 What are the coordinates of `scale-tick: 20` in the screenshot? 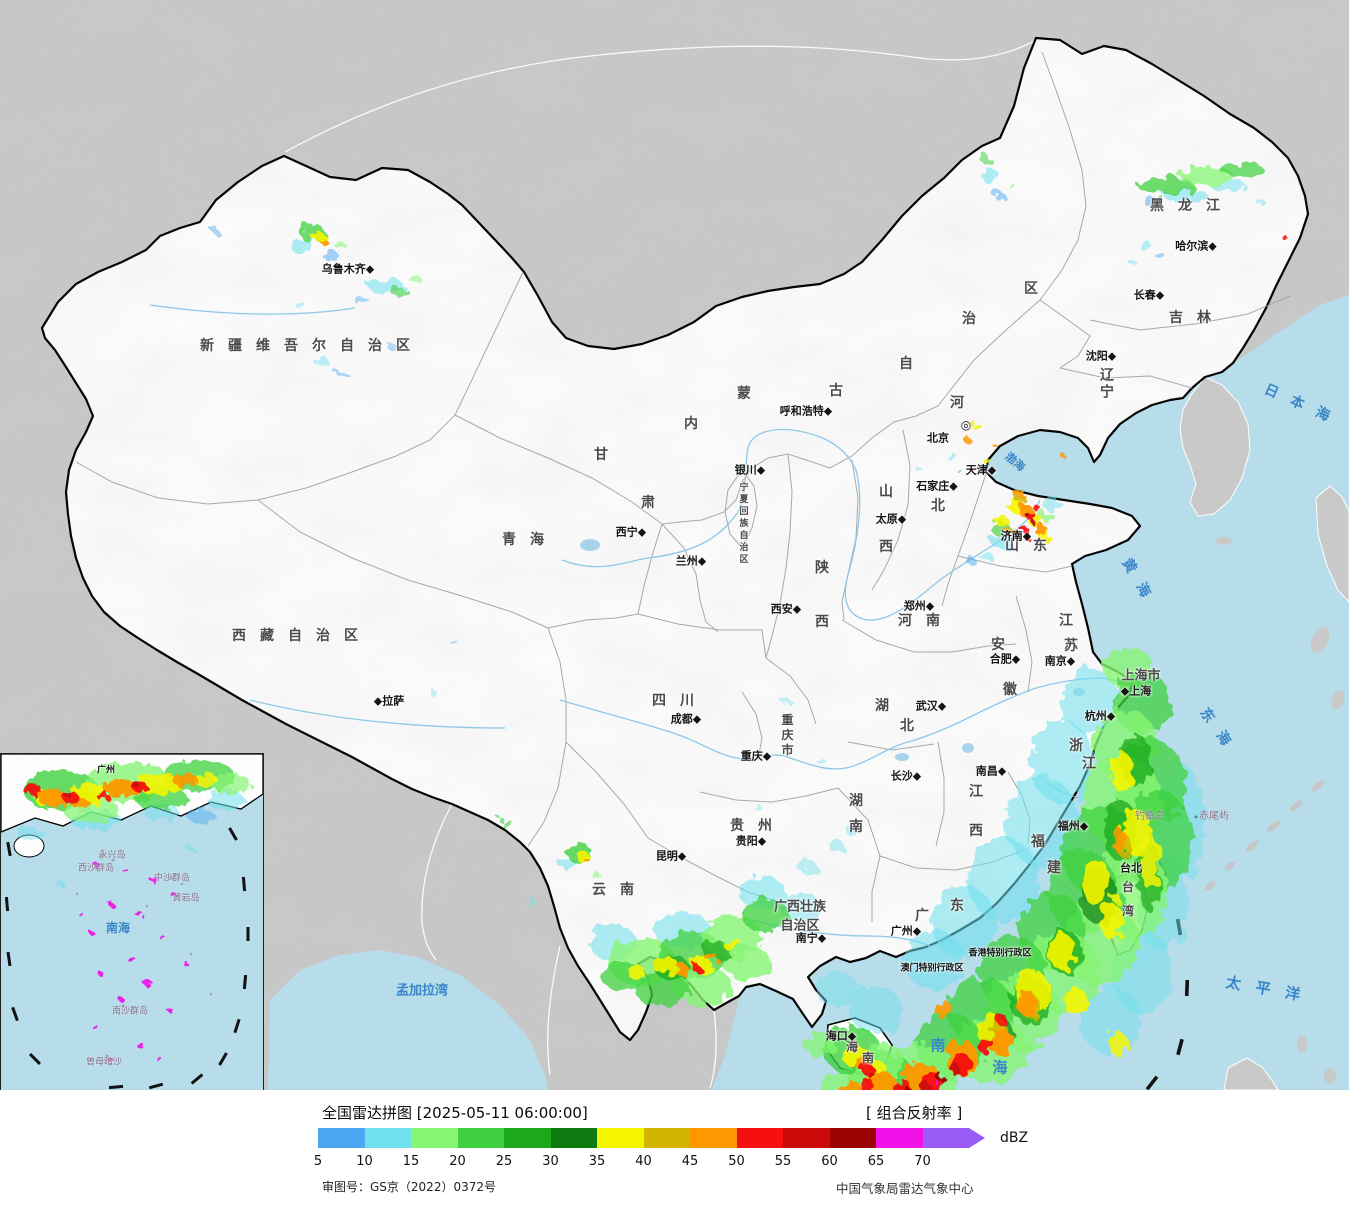 It's located at (457, 1161).